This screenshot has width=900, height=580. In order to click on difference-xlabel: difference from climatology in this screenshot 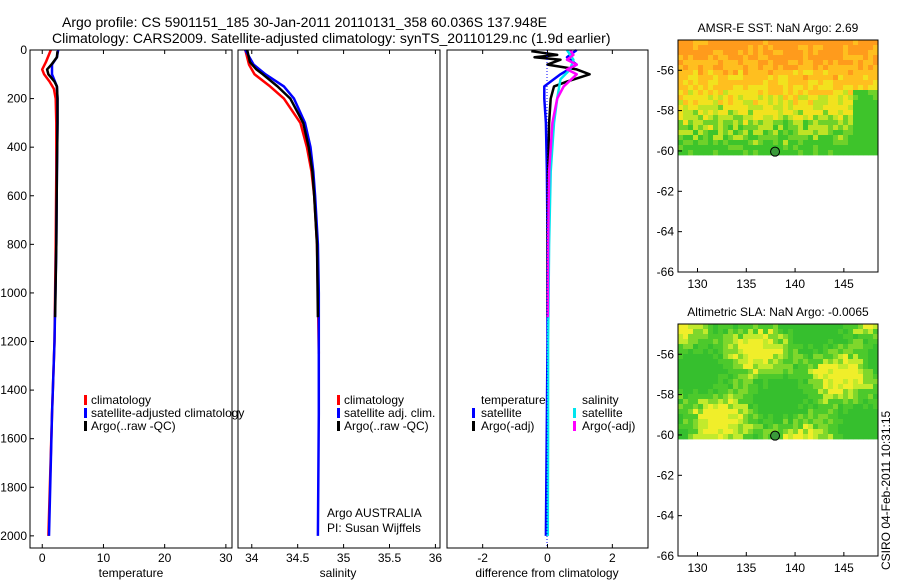, I will do `click(546, 573)`.